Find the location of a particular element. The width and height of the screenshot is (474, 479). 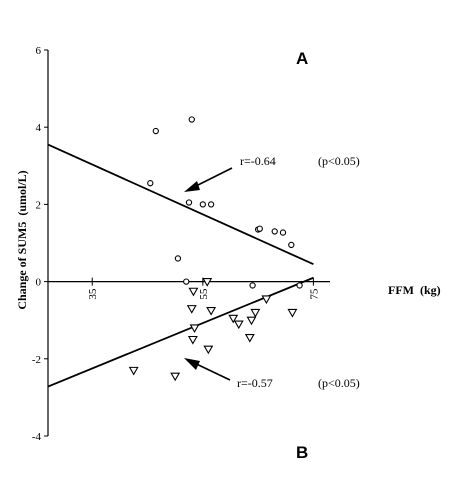

x-axis-title: FFM (kg) is located at coordinates (414, 290).